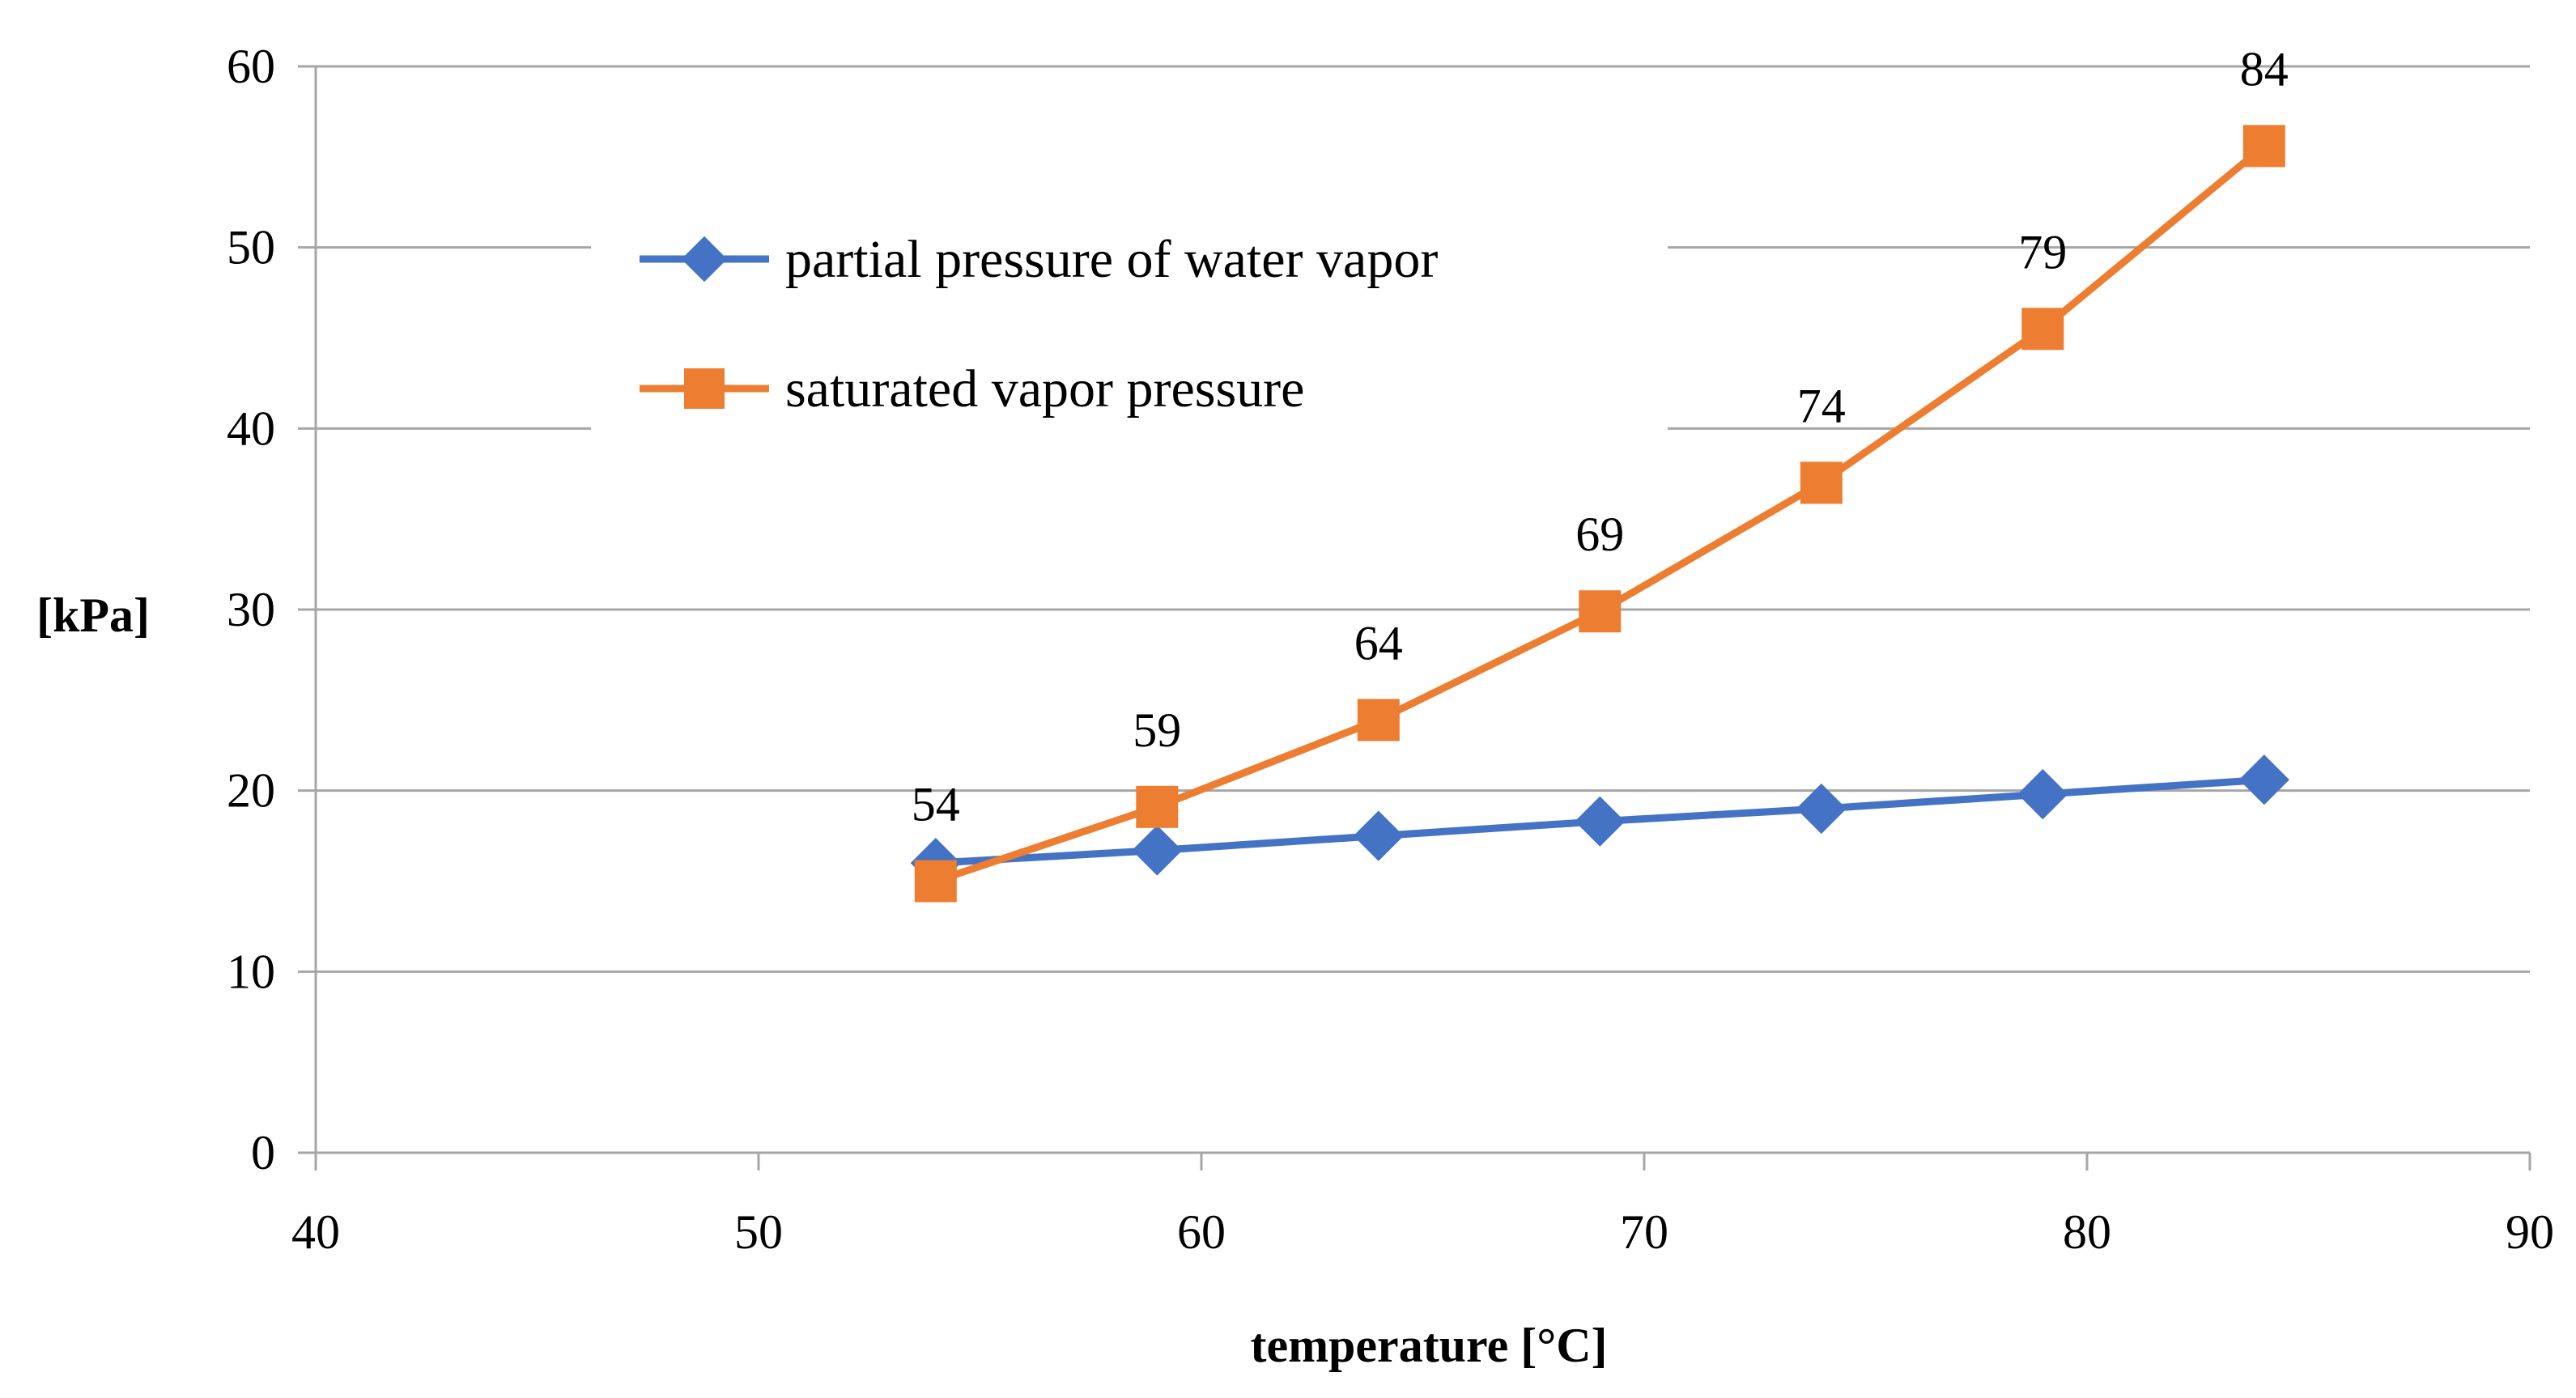 This screenshot has height=1398, width=2576. Describe the element at coordinates (1044, 389) in the screenshot. I see `legend-label-saturated: saturated vapor pressure` at that location.